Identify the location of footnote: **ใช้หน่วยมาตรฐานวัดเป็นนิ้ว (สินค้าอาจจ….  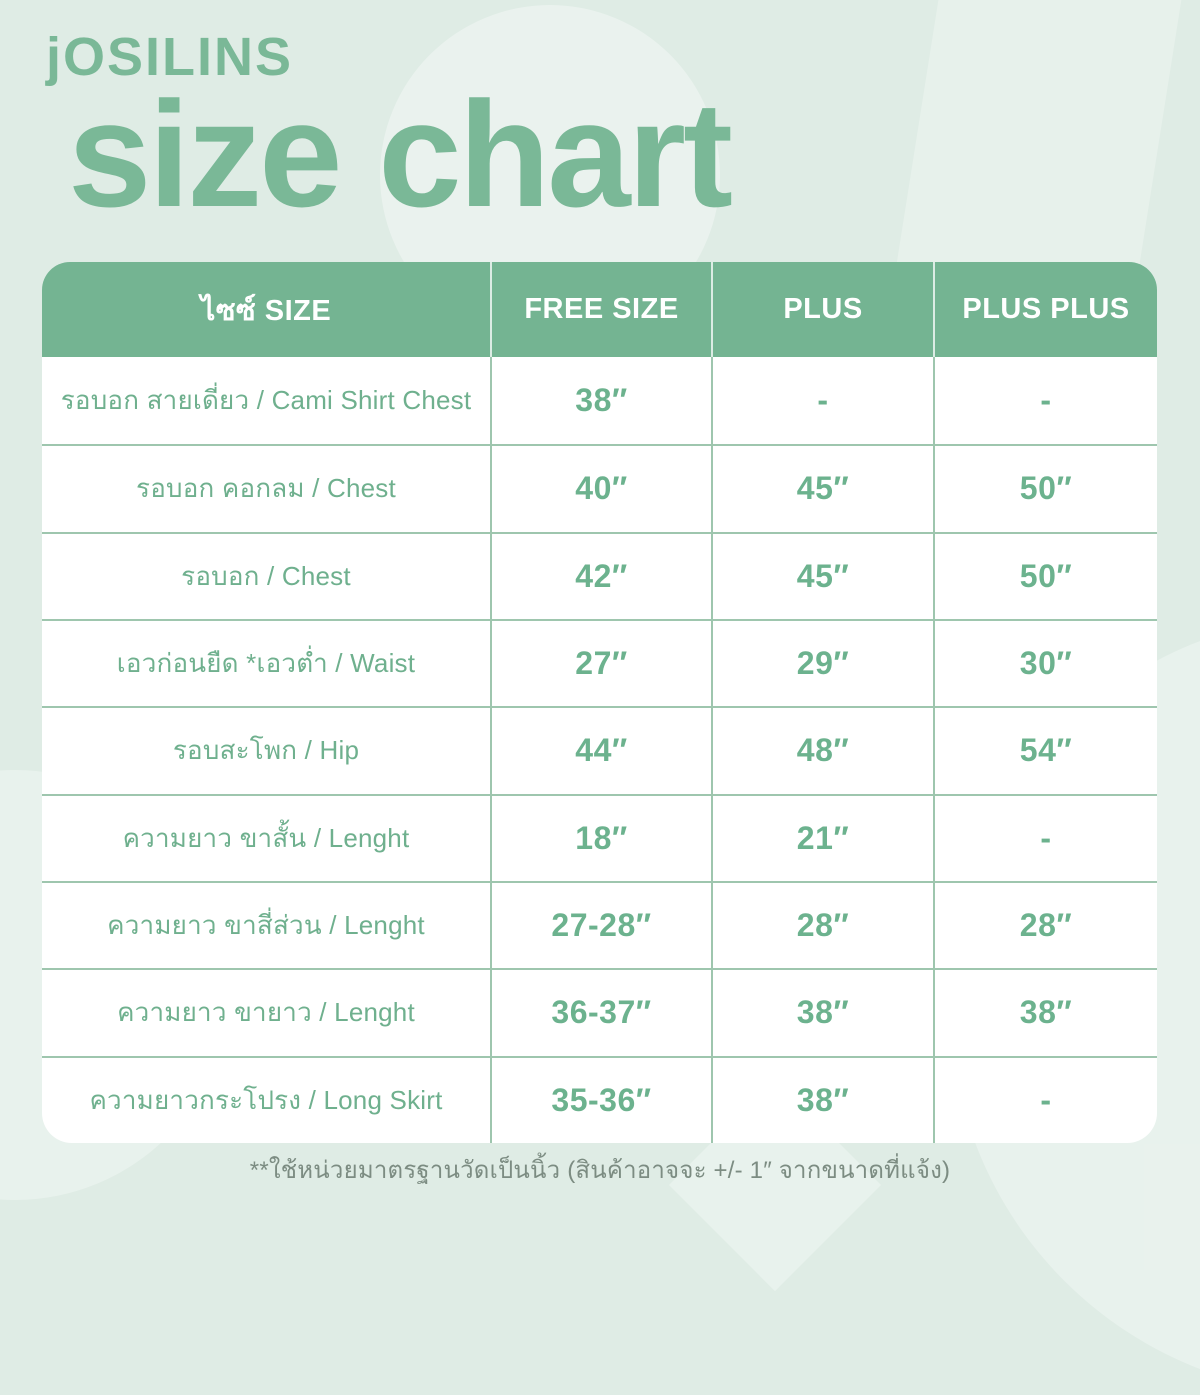
(600, 1170).